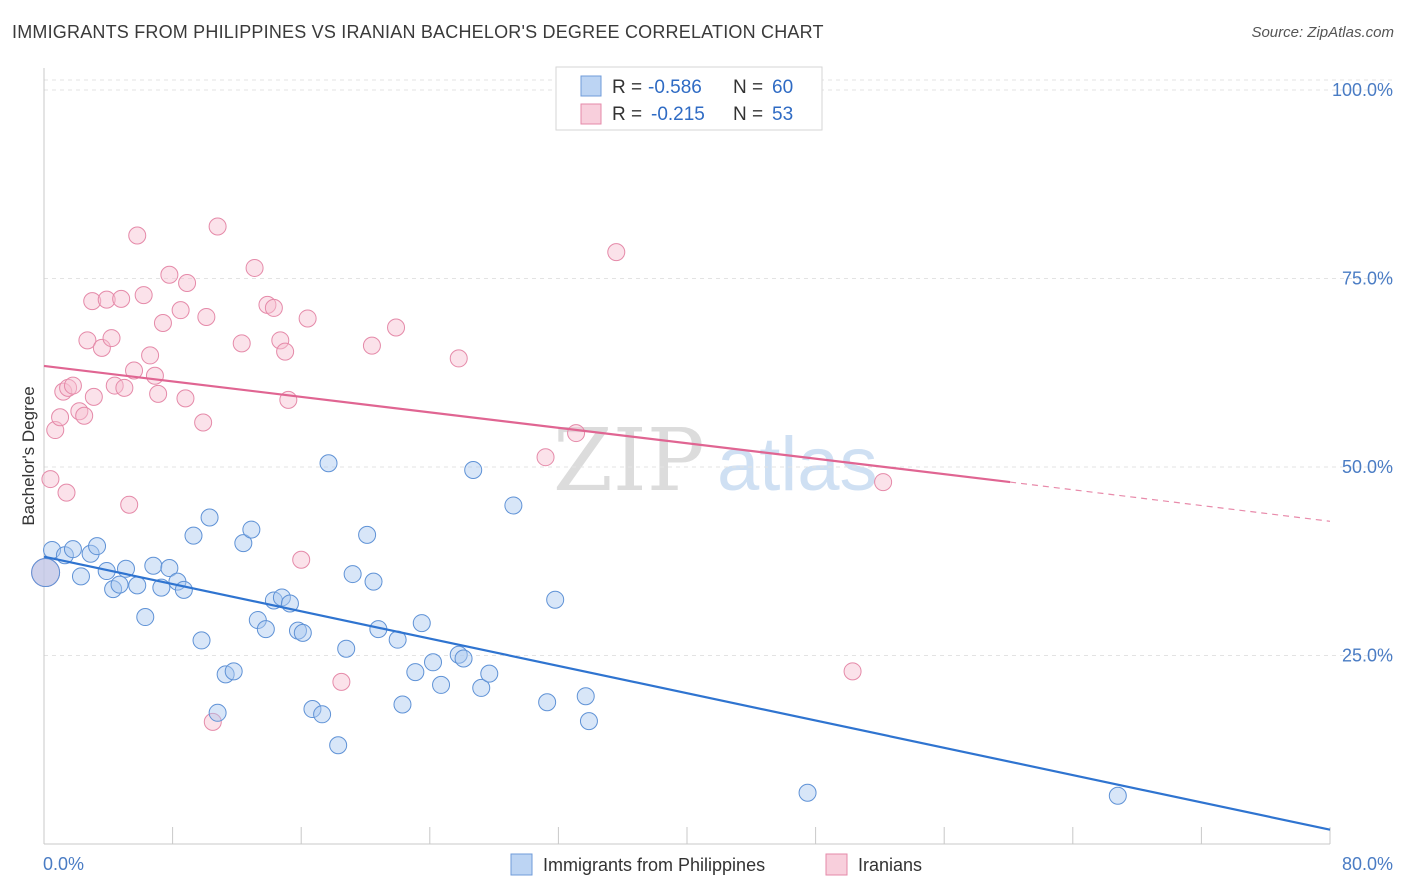 This screenshot has width=1406, height=892. I want to click on y-tick-labels: 100.0% 75.0% 50.0% 25.0%, so click(1362, 373).